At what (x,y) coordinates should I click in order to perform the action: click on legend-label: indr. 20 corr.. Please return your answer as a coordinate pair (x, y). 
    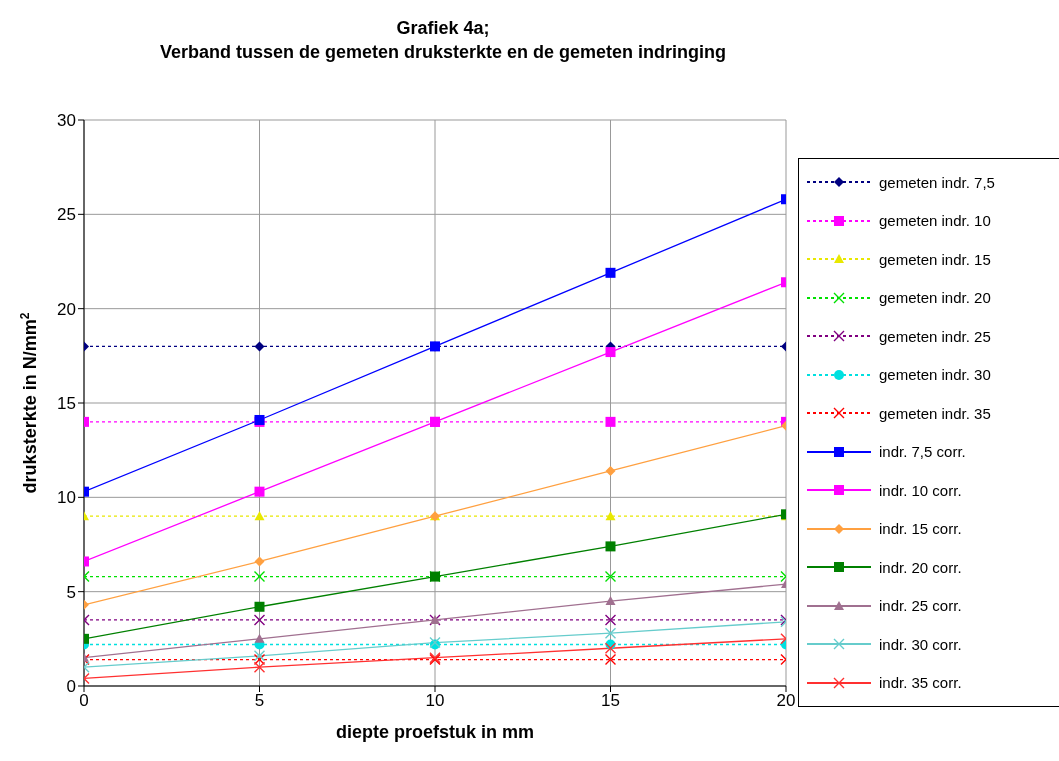
    Looking at the image, I should click on (920, 567).